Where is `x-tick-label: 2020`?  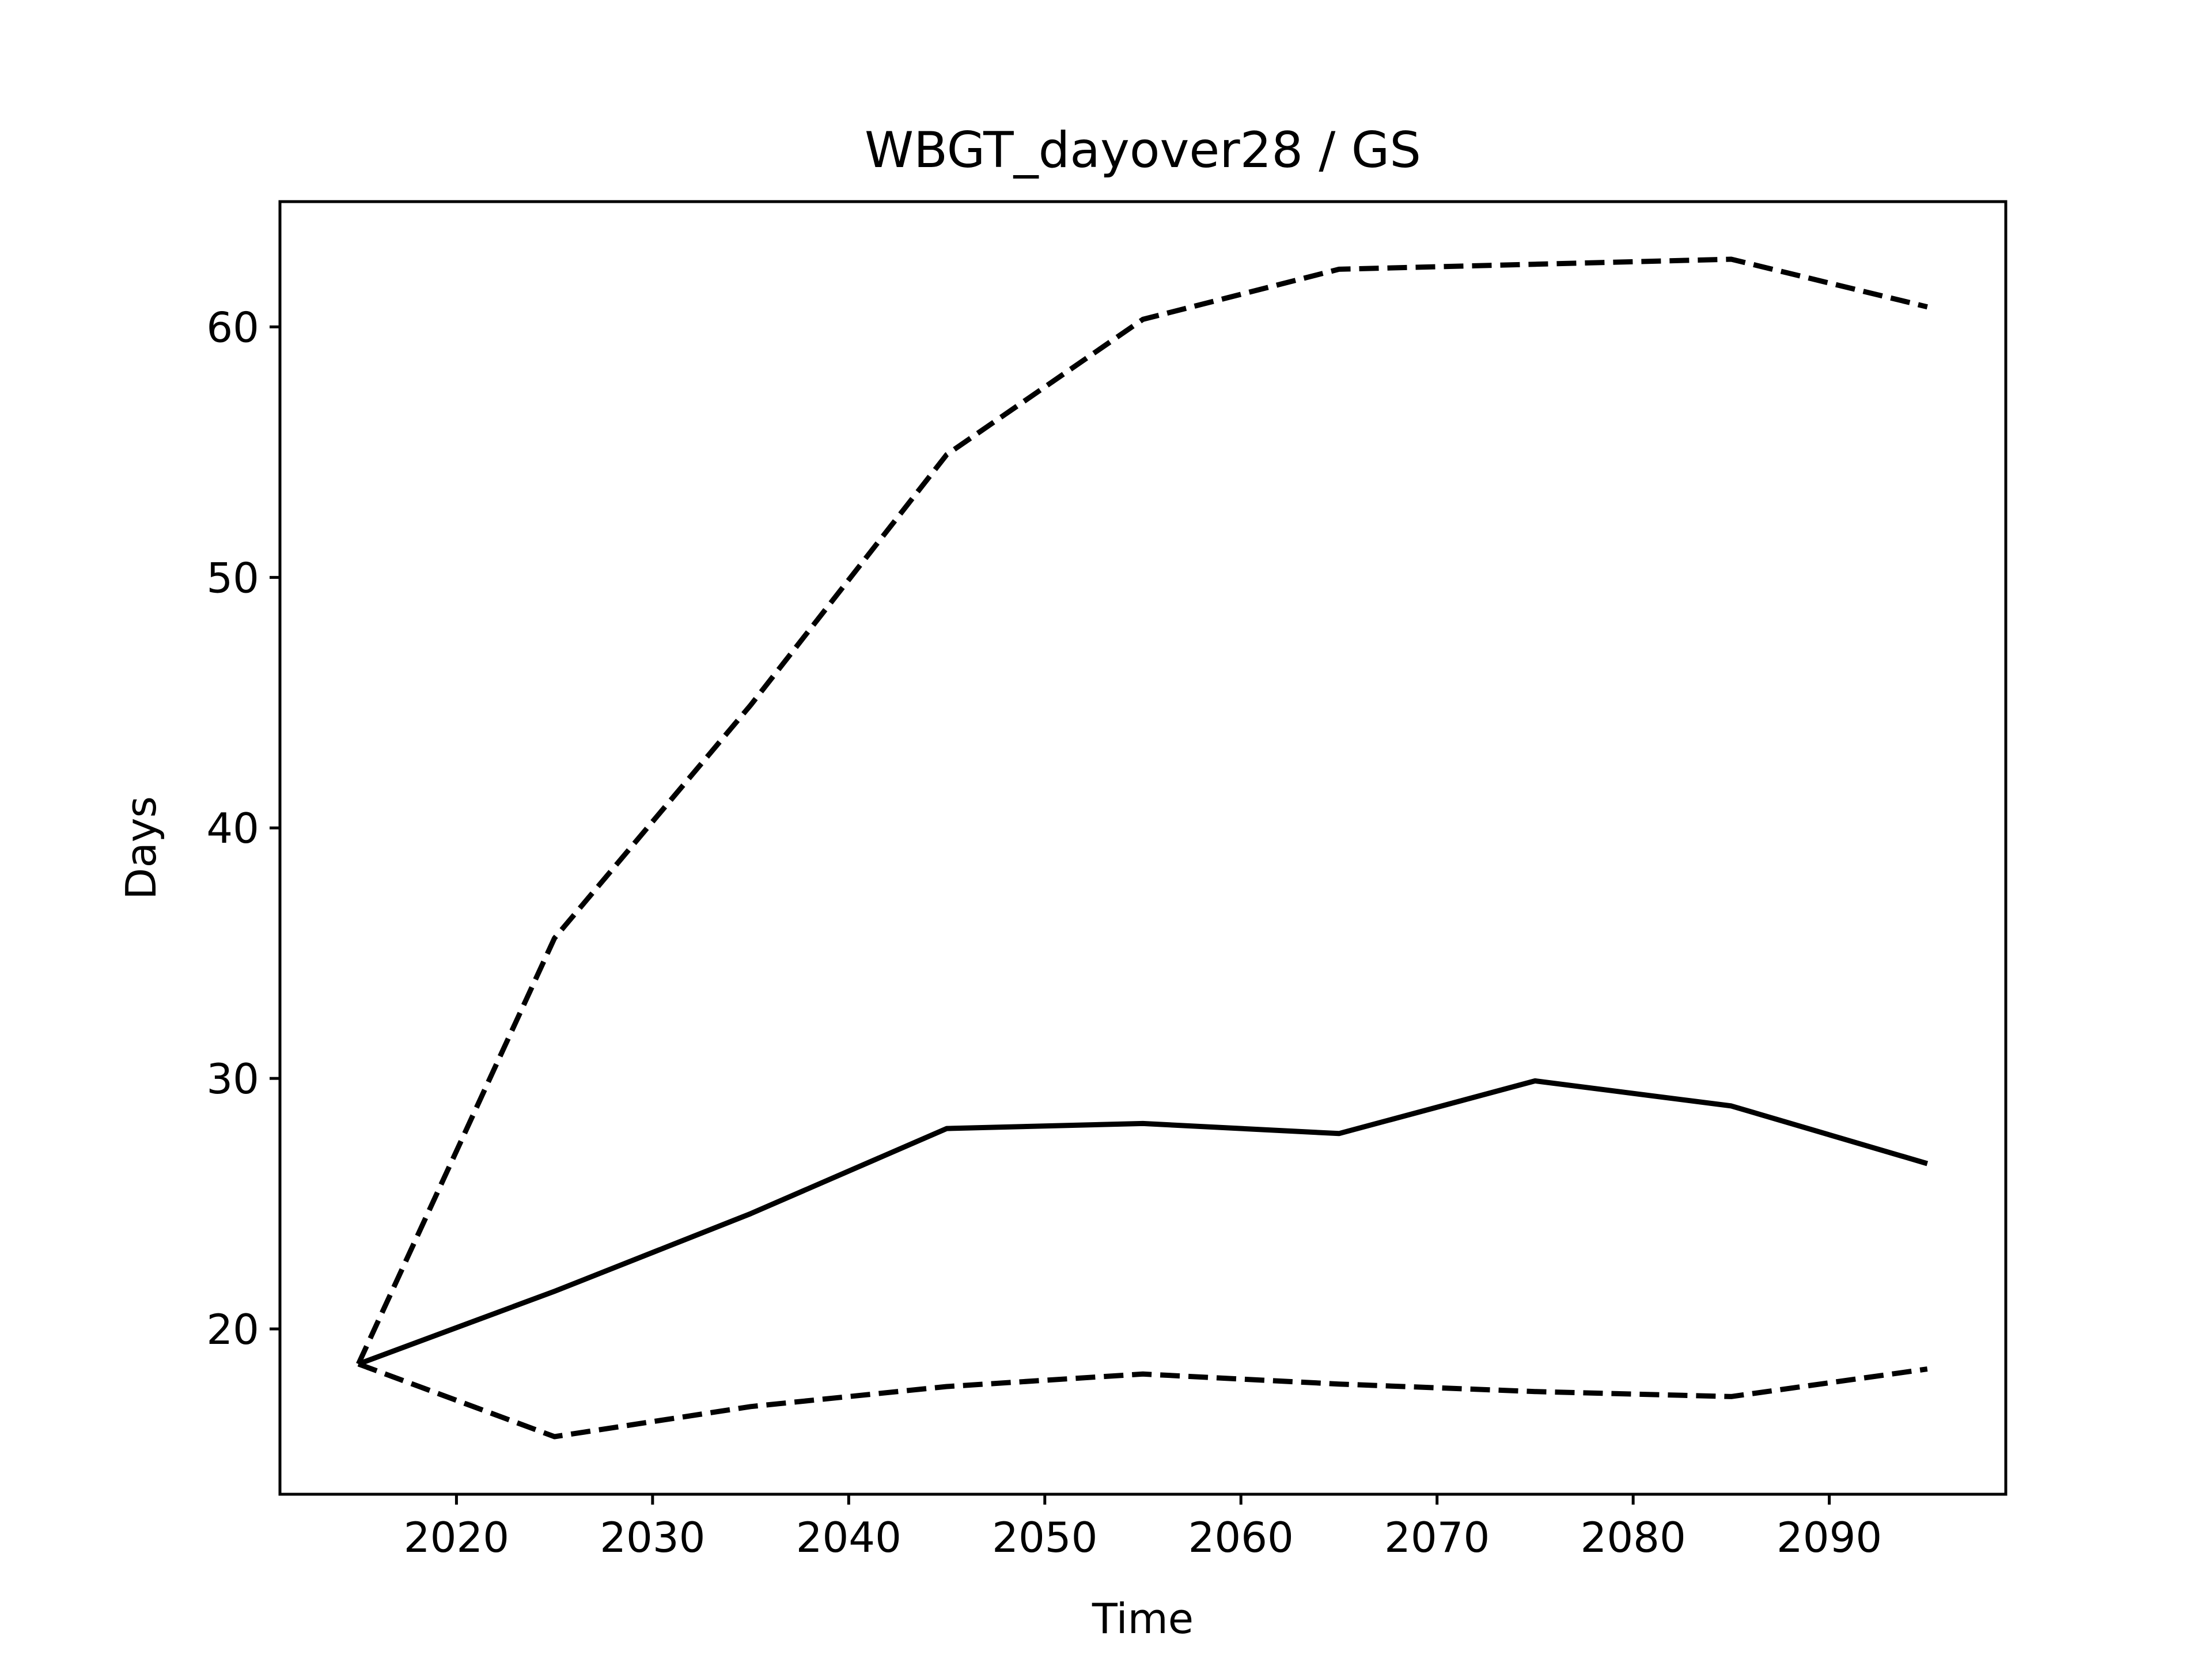
x-tick-label: 2020 is located at coordinates (456, 1537).